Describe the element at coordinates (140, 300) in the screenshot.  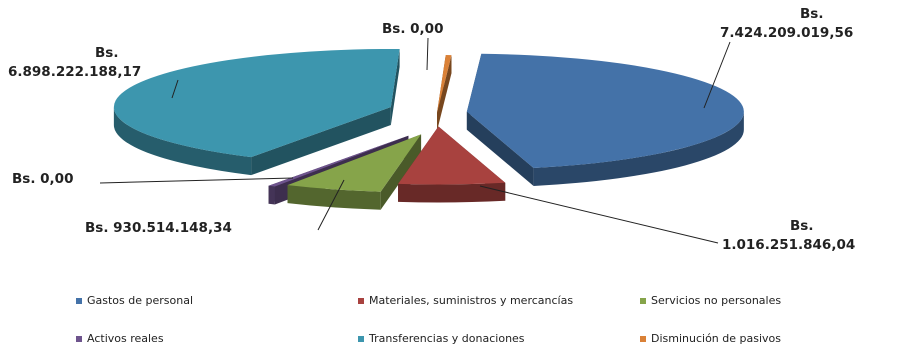
I see `legend-label: Gastos de personal` at that location.